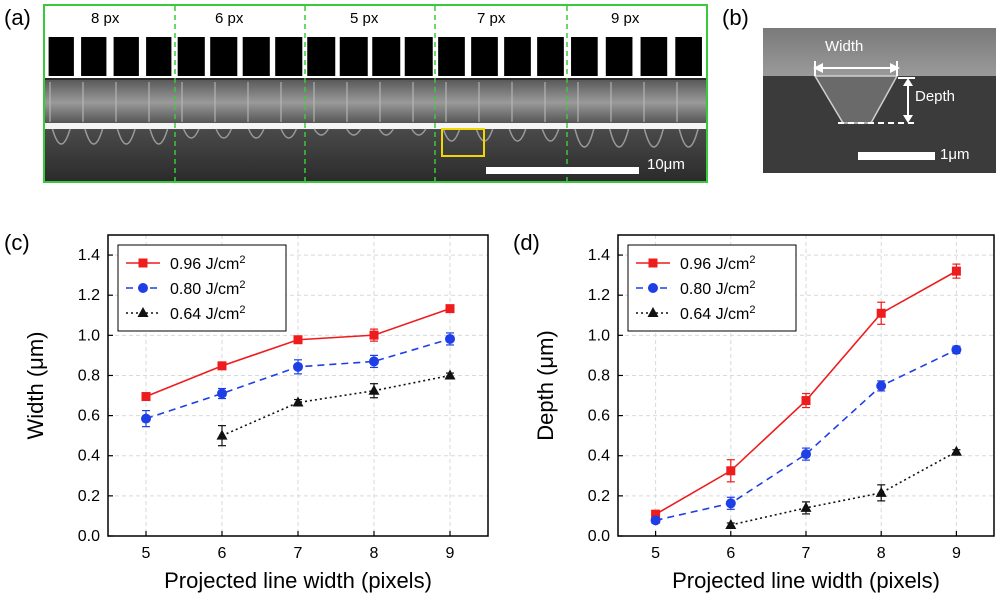  I want to click on scale-bar-b, so click(896, 156).